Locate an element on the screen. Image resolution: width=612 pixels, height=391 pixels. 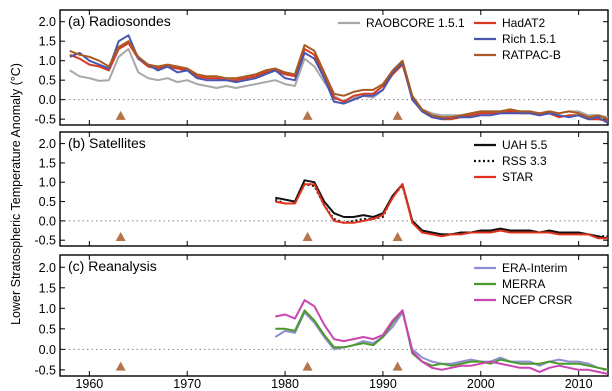
x-tick-label: 2010 is located at coordinates (579, 384).